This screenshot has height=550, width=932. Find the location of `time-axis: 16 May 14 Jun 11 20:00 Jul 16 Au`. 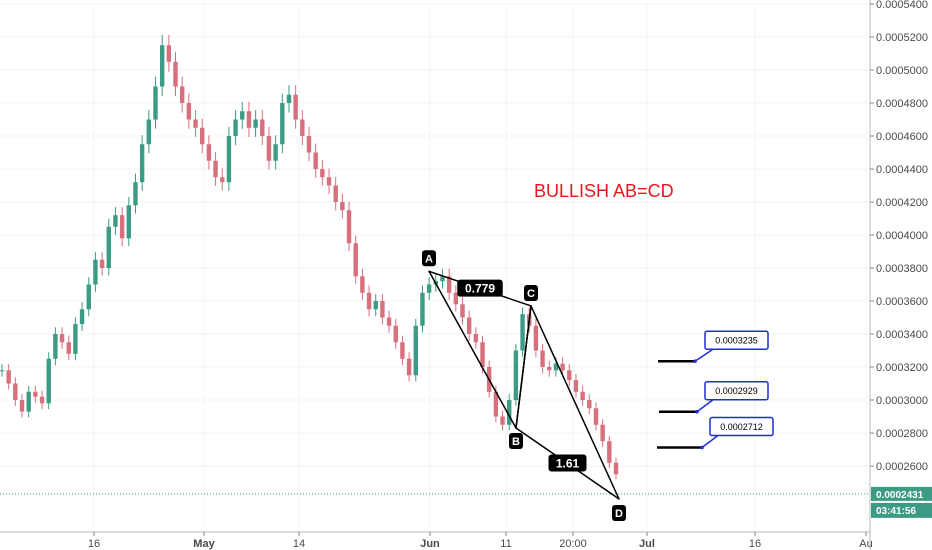

time-axis: 16 May 14 Jun 11 20:00 Jul 16 Au is located at coordinates (436, 540).